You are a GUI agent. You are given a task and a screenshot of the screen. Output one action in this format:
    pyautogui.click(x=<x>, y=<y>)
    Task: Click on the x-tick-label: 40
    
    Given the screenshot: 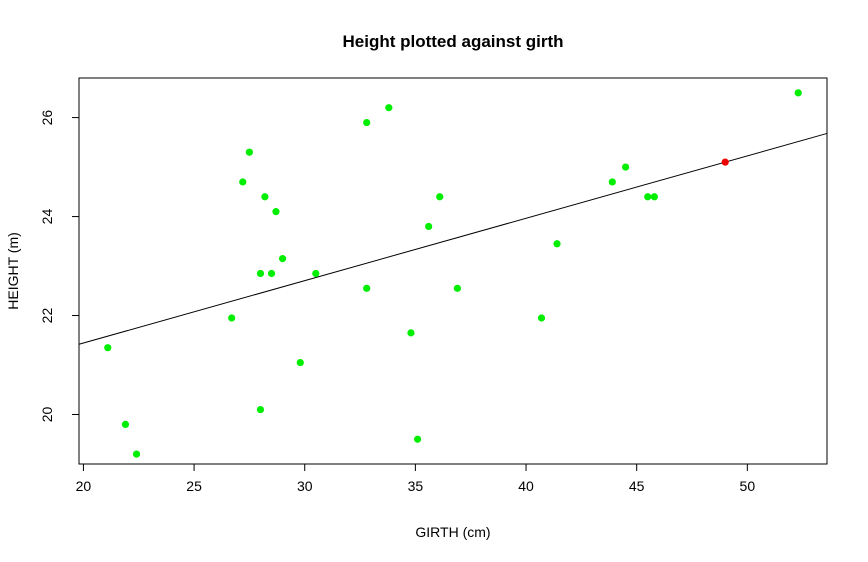 What is the action you would take?
    pyautogui.click(x=526, y=486)
    